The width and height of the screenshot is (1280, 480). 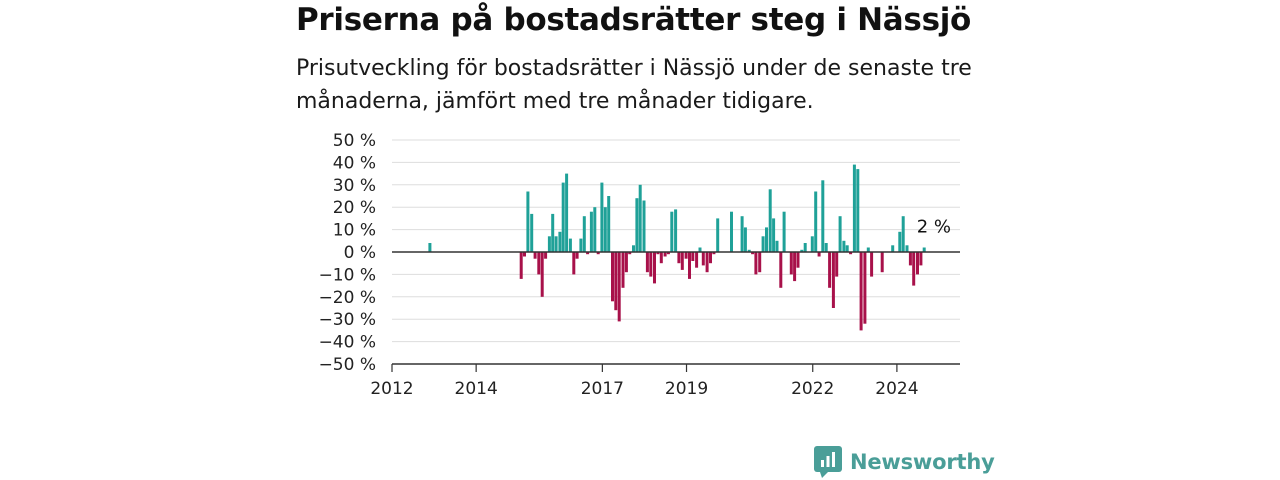 What do you see at coordinates (347, 320) in the screenshot?
I see `y-tick-label: −30 %` at bounding box center [347, 320].